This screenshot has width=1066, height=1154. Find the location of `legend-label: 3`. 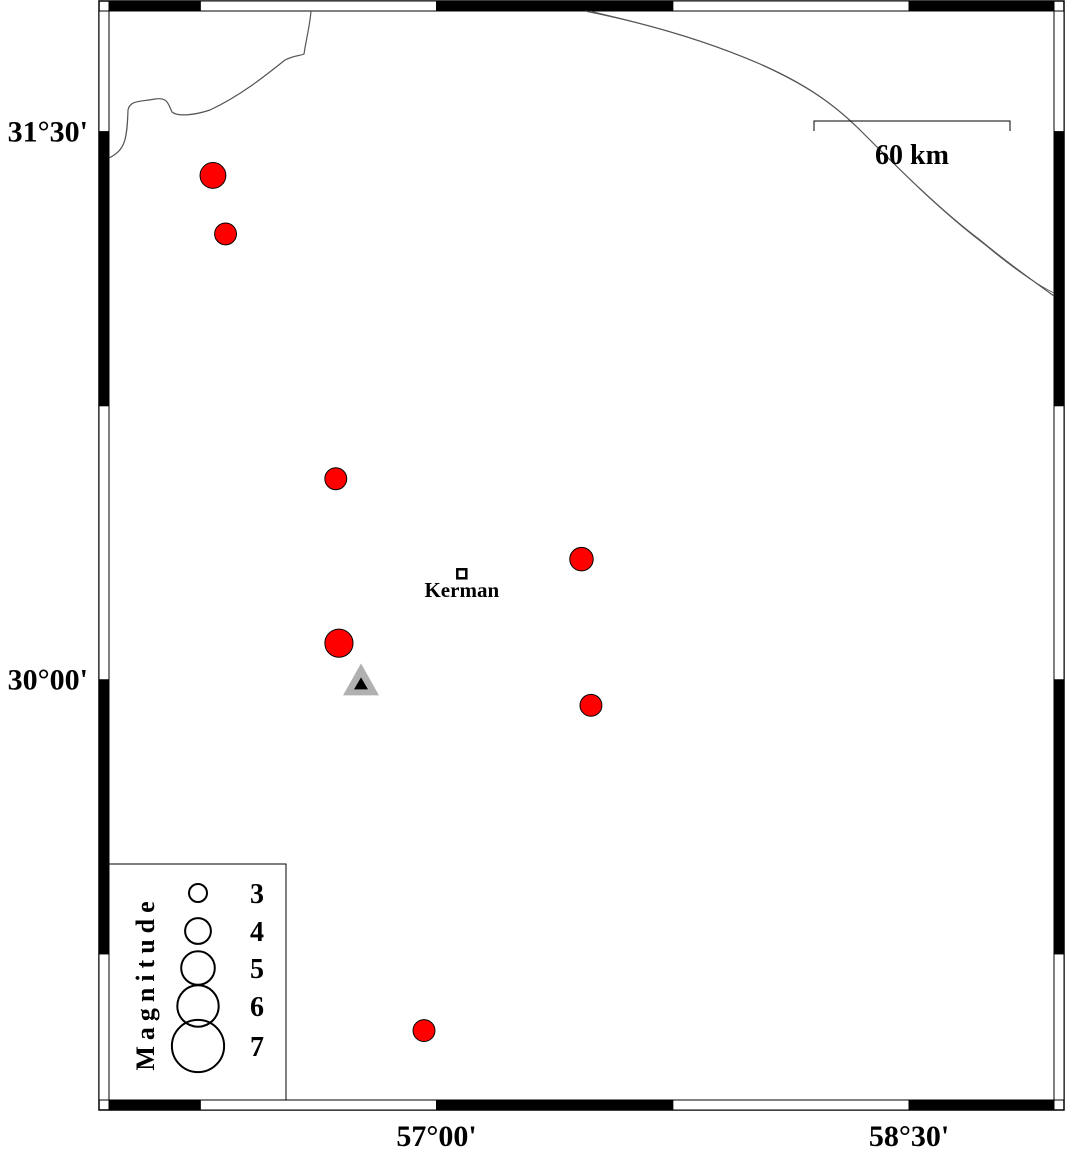

legend-label: 3 is located at coordinates (257, 894).